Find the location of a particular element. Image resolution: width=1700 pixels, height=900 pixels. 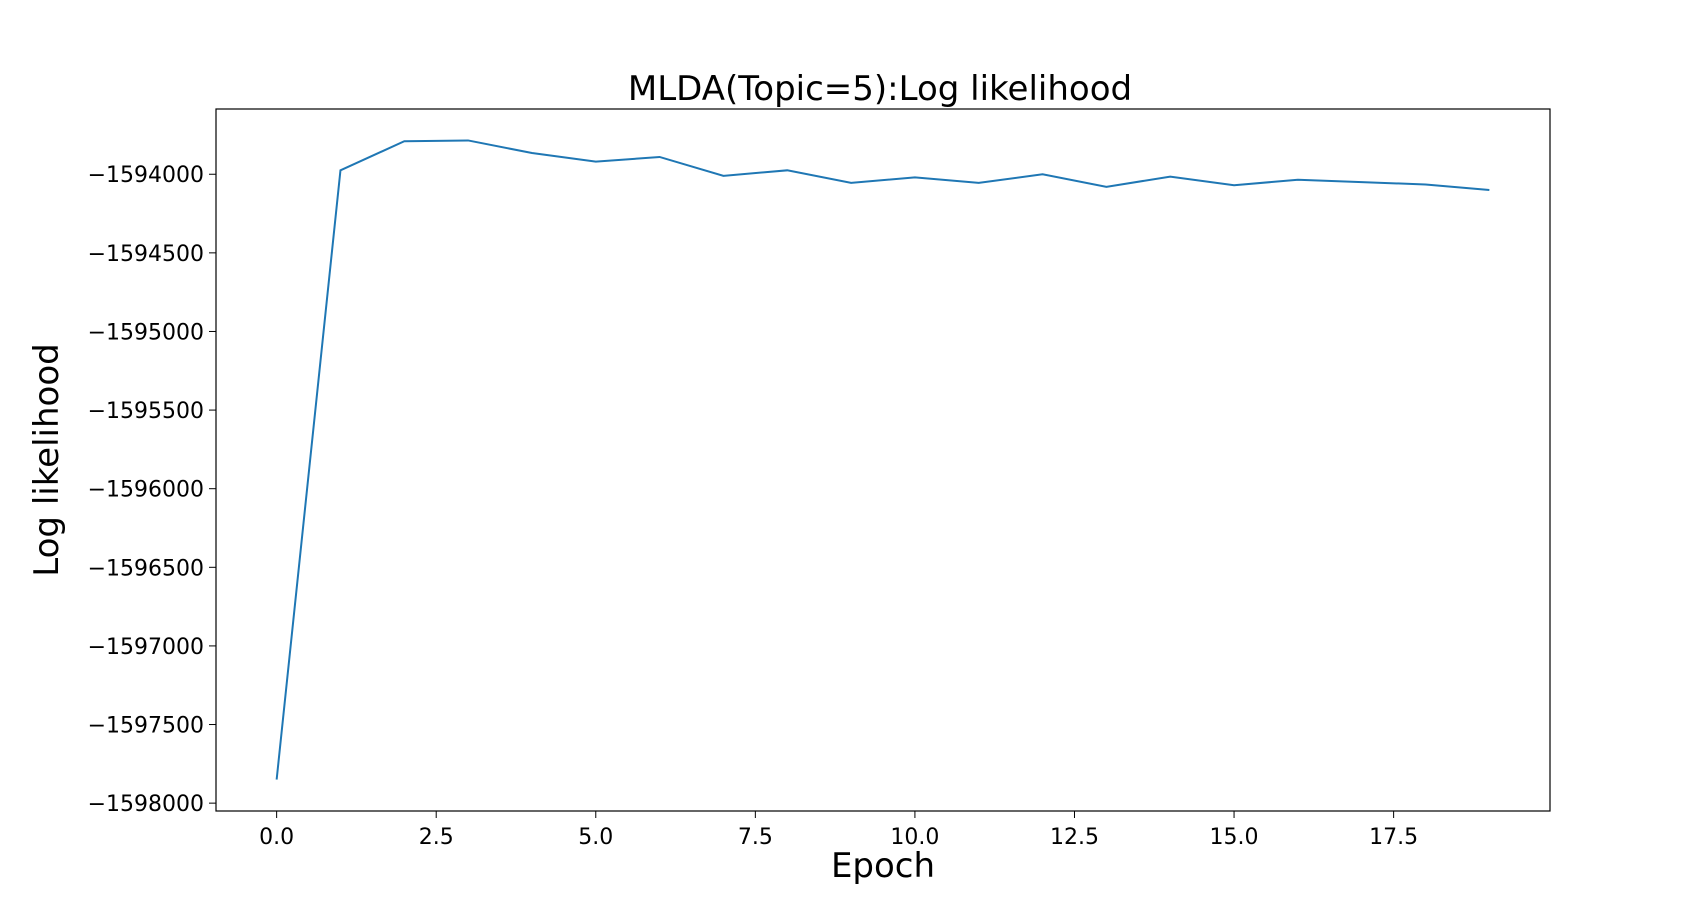

x-tick-label: 0.0 is located at coordinates (276, 837).